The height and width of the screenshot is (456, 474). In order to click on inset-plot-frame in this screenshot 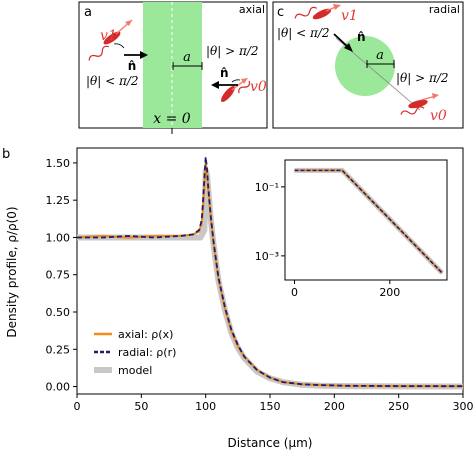, I will do `click(366, 220)`.